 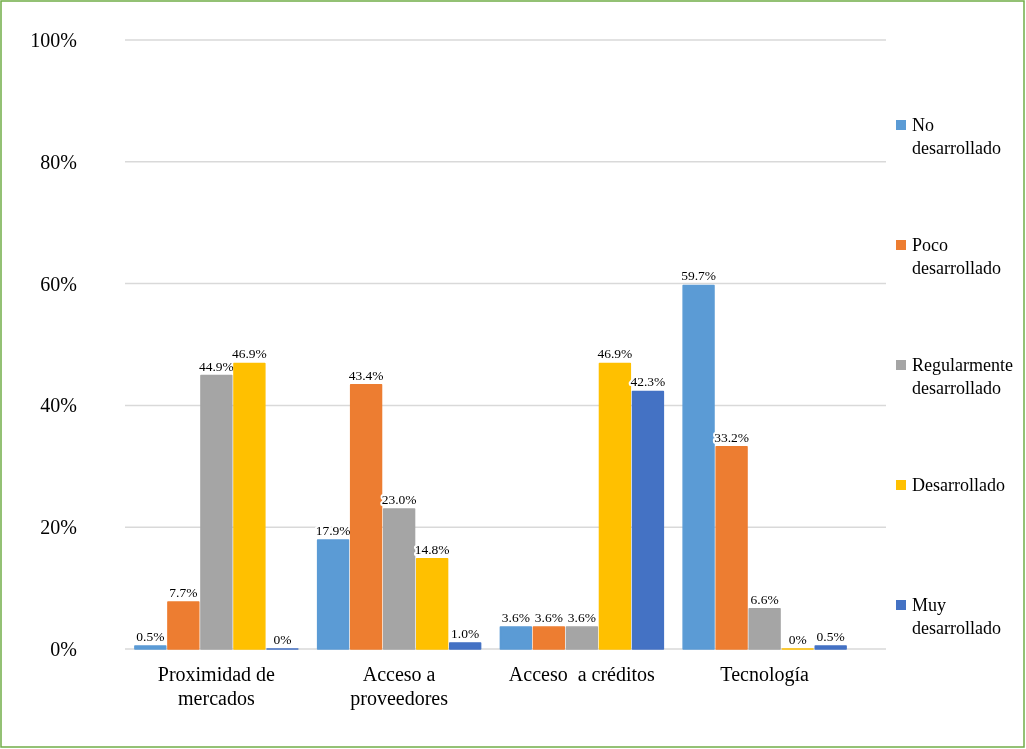 What do you see at coordinates (432, 549) in the screenshot?
I see `data-label: 14.8%` at bounding box center [432, 549].